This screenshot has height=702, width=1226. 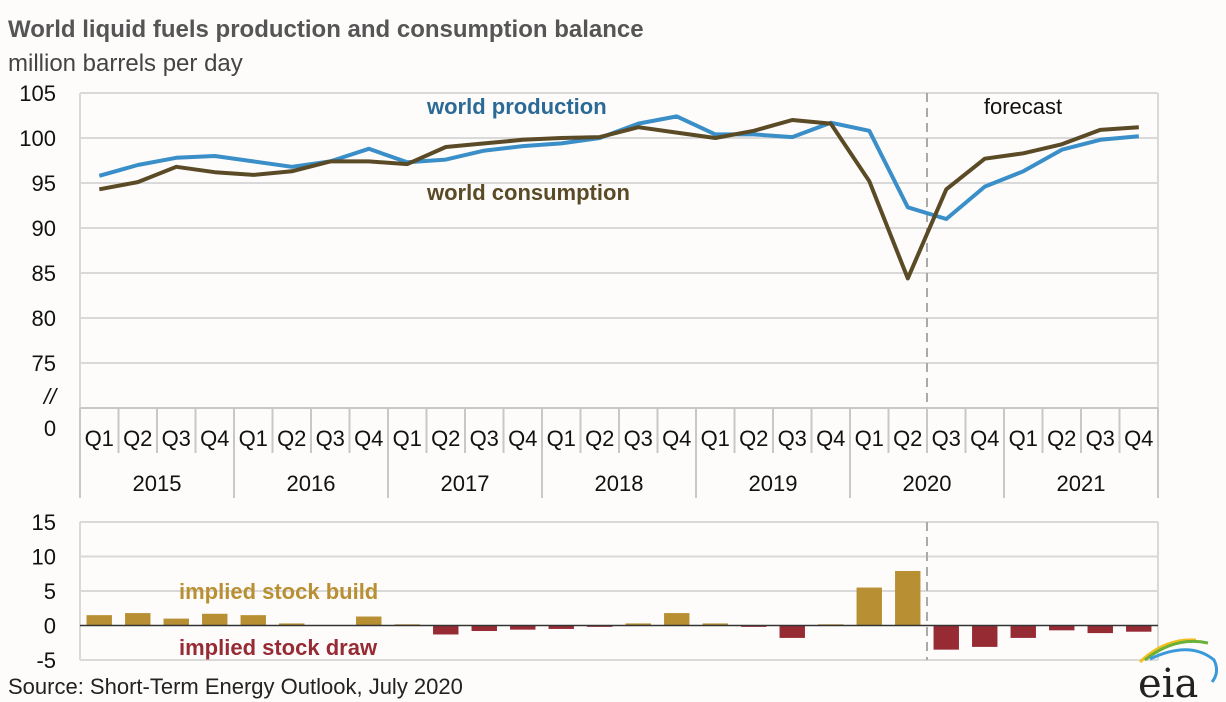 I want to click on x-tick-label-year: 2021, so click(x=1081, y=483).